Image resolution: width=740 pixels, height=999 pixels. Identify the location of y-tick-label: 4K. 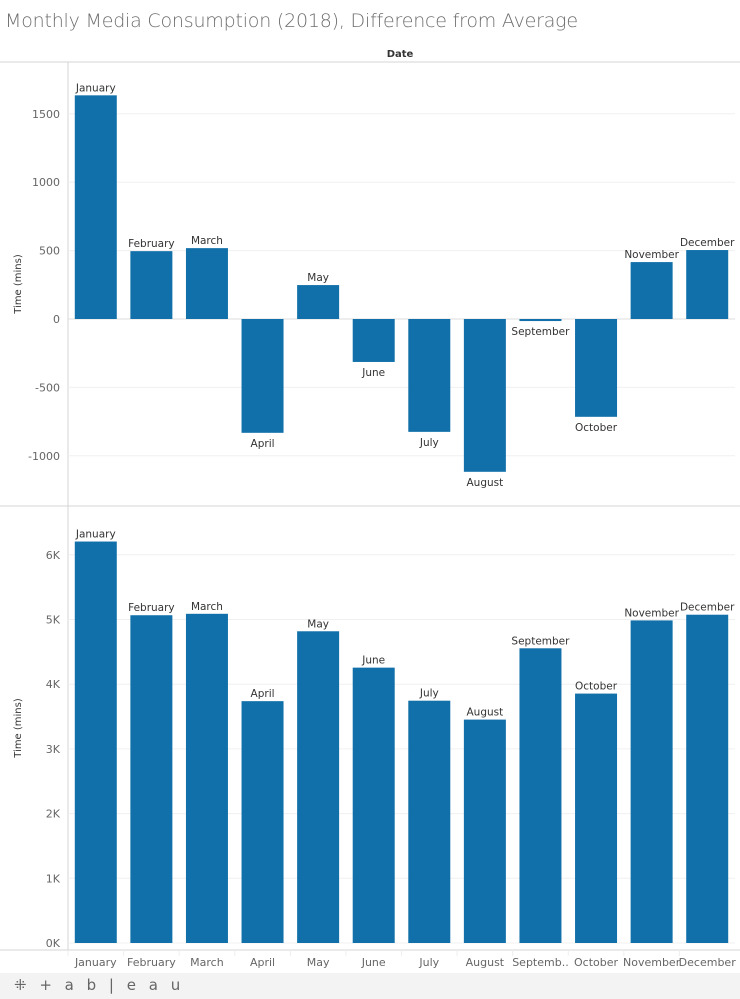
(53, 684).